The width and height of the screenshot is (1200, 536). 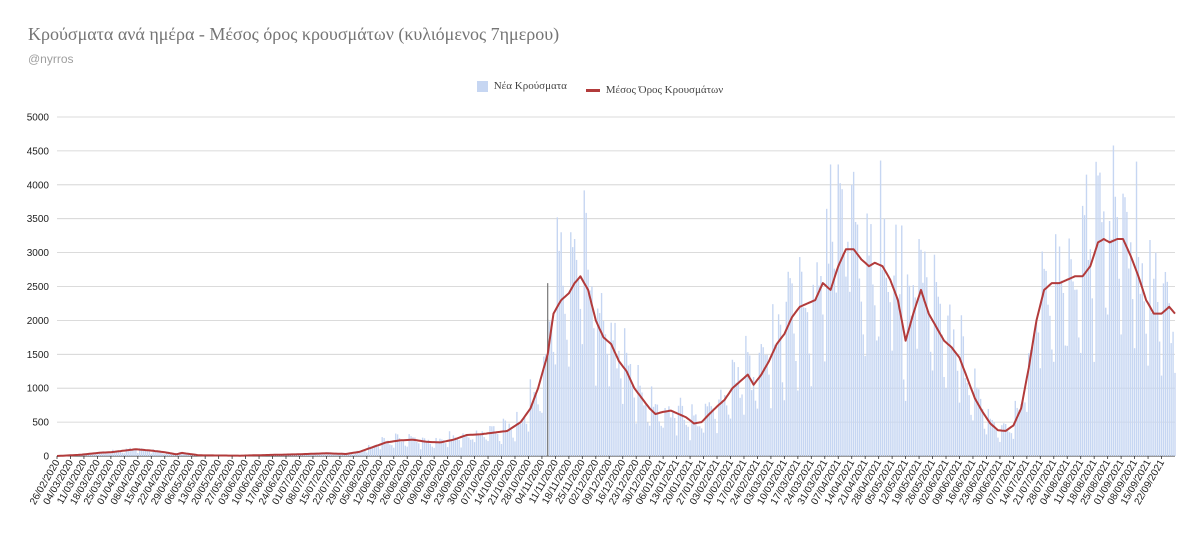 I want to click on legend-line-label: Μέσος Όρος Κρουσμάτων, so click(x=664, y=90).